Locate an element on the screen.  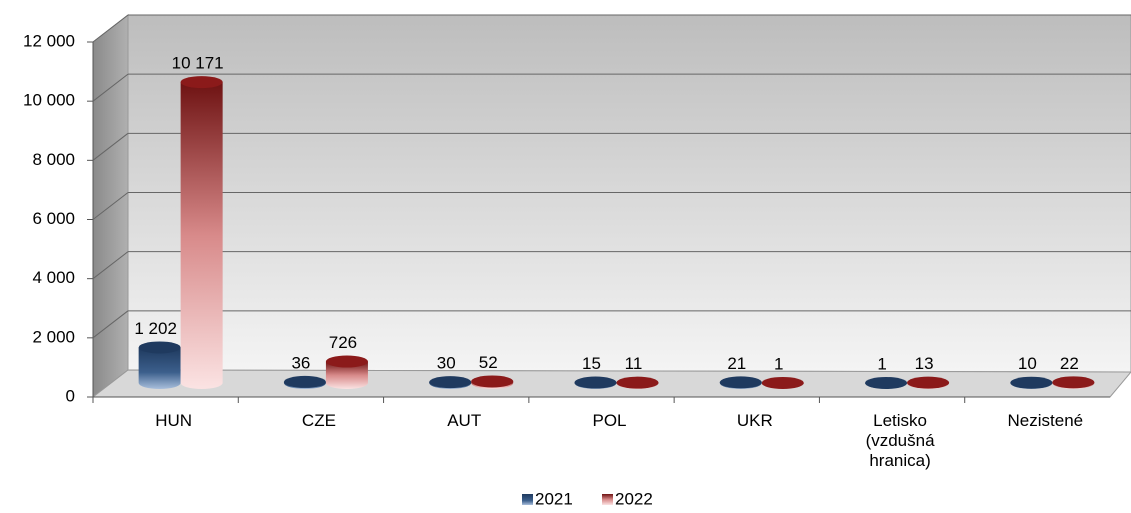
value-label: 10 is located at coordinates (1027, 363).